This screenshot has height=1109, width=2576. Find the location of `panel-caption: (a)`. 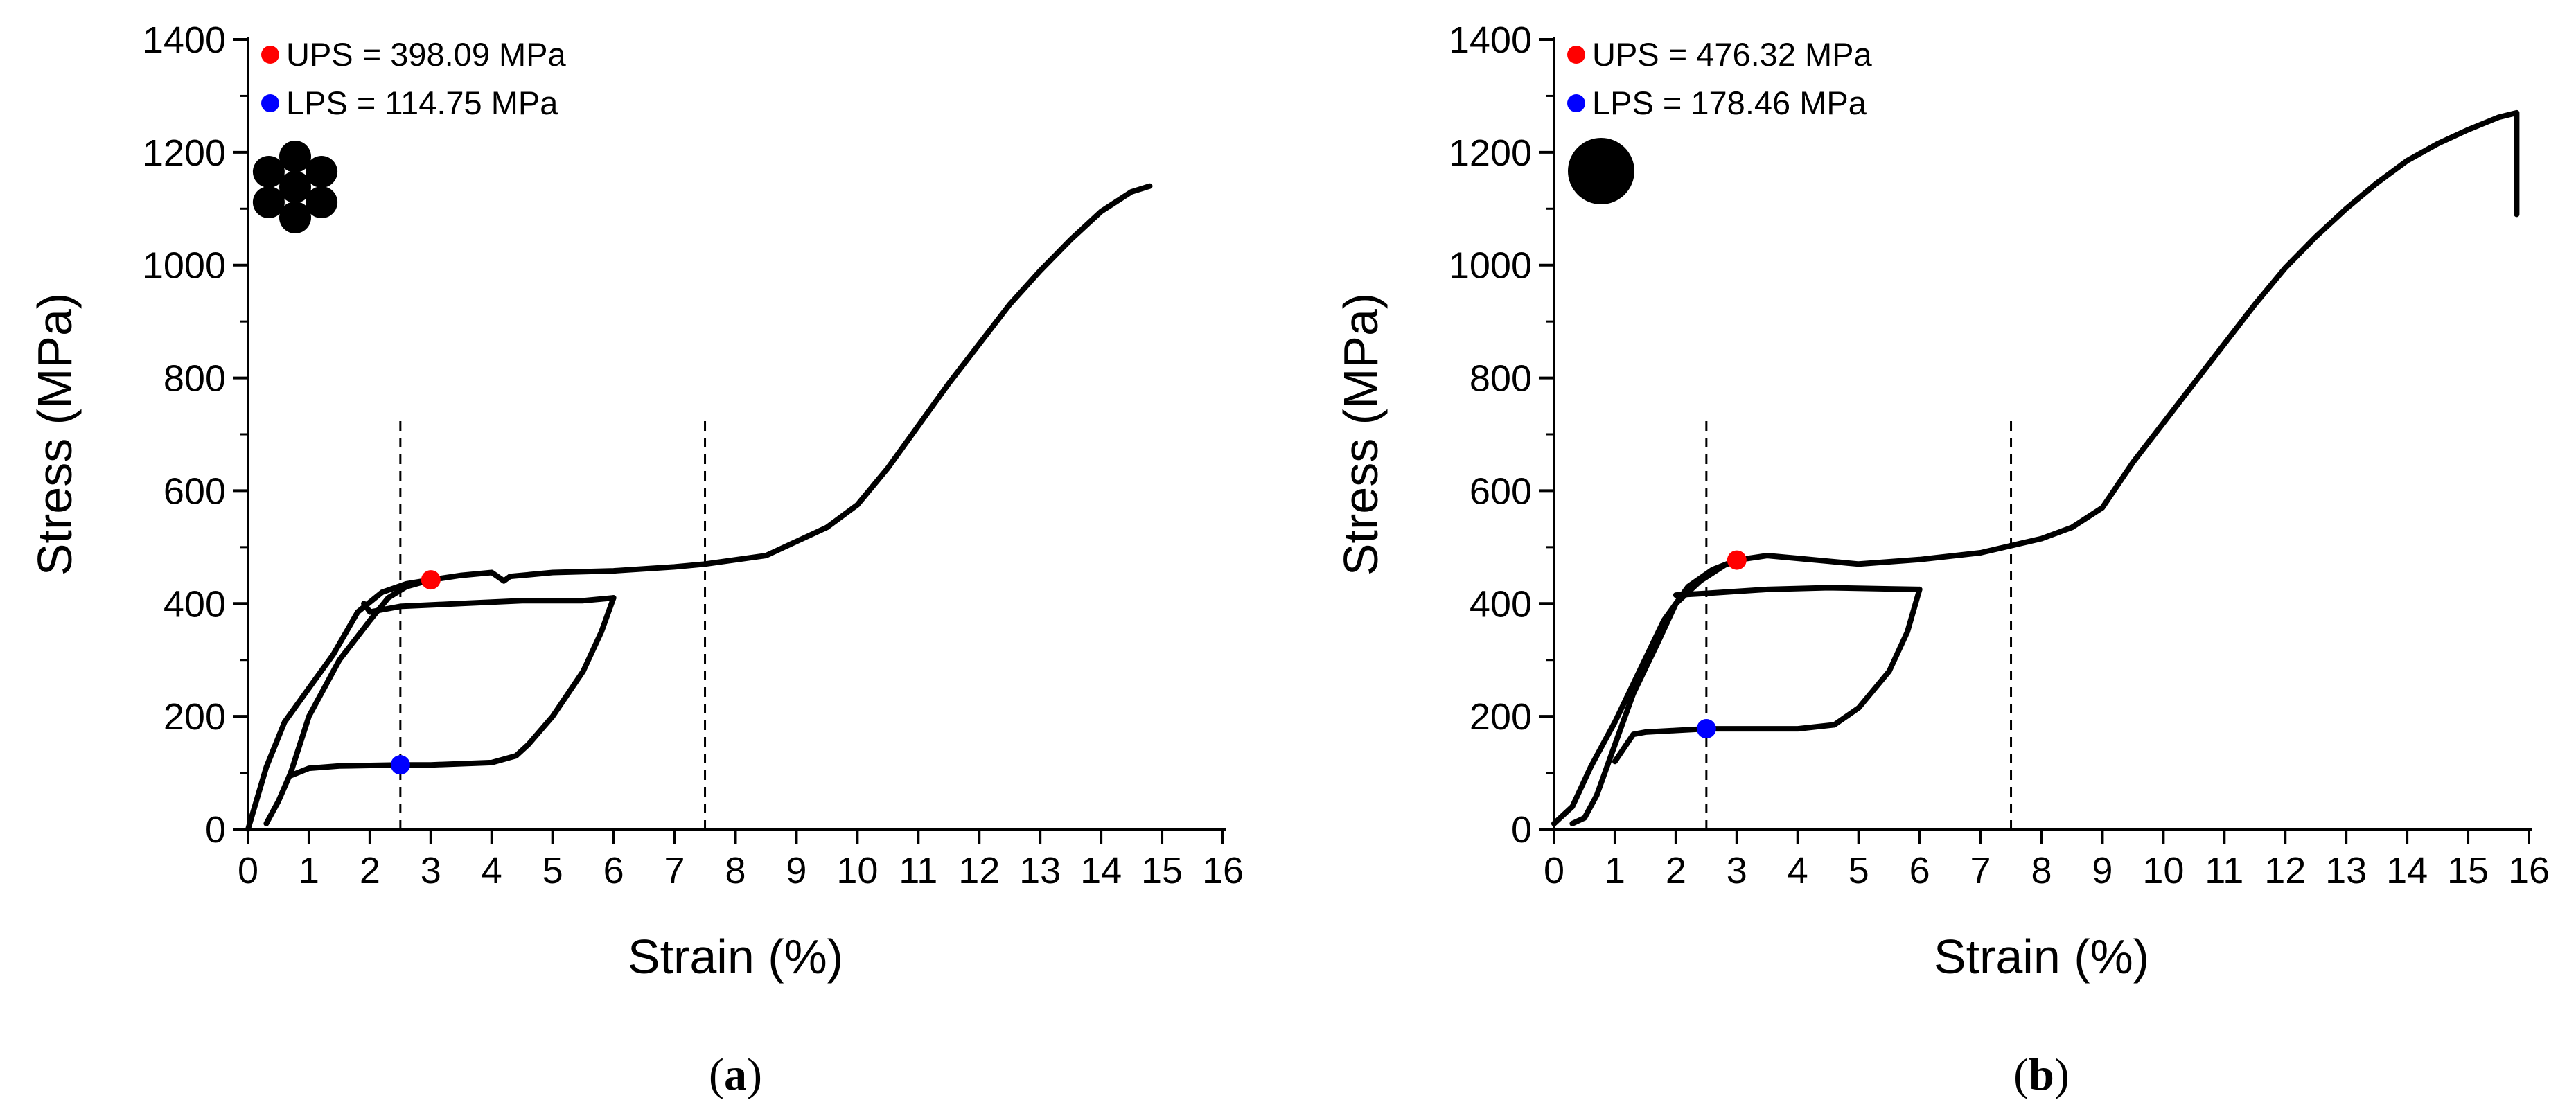

panel-caption: (a) is located at coordinates (735, 1074).